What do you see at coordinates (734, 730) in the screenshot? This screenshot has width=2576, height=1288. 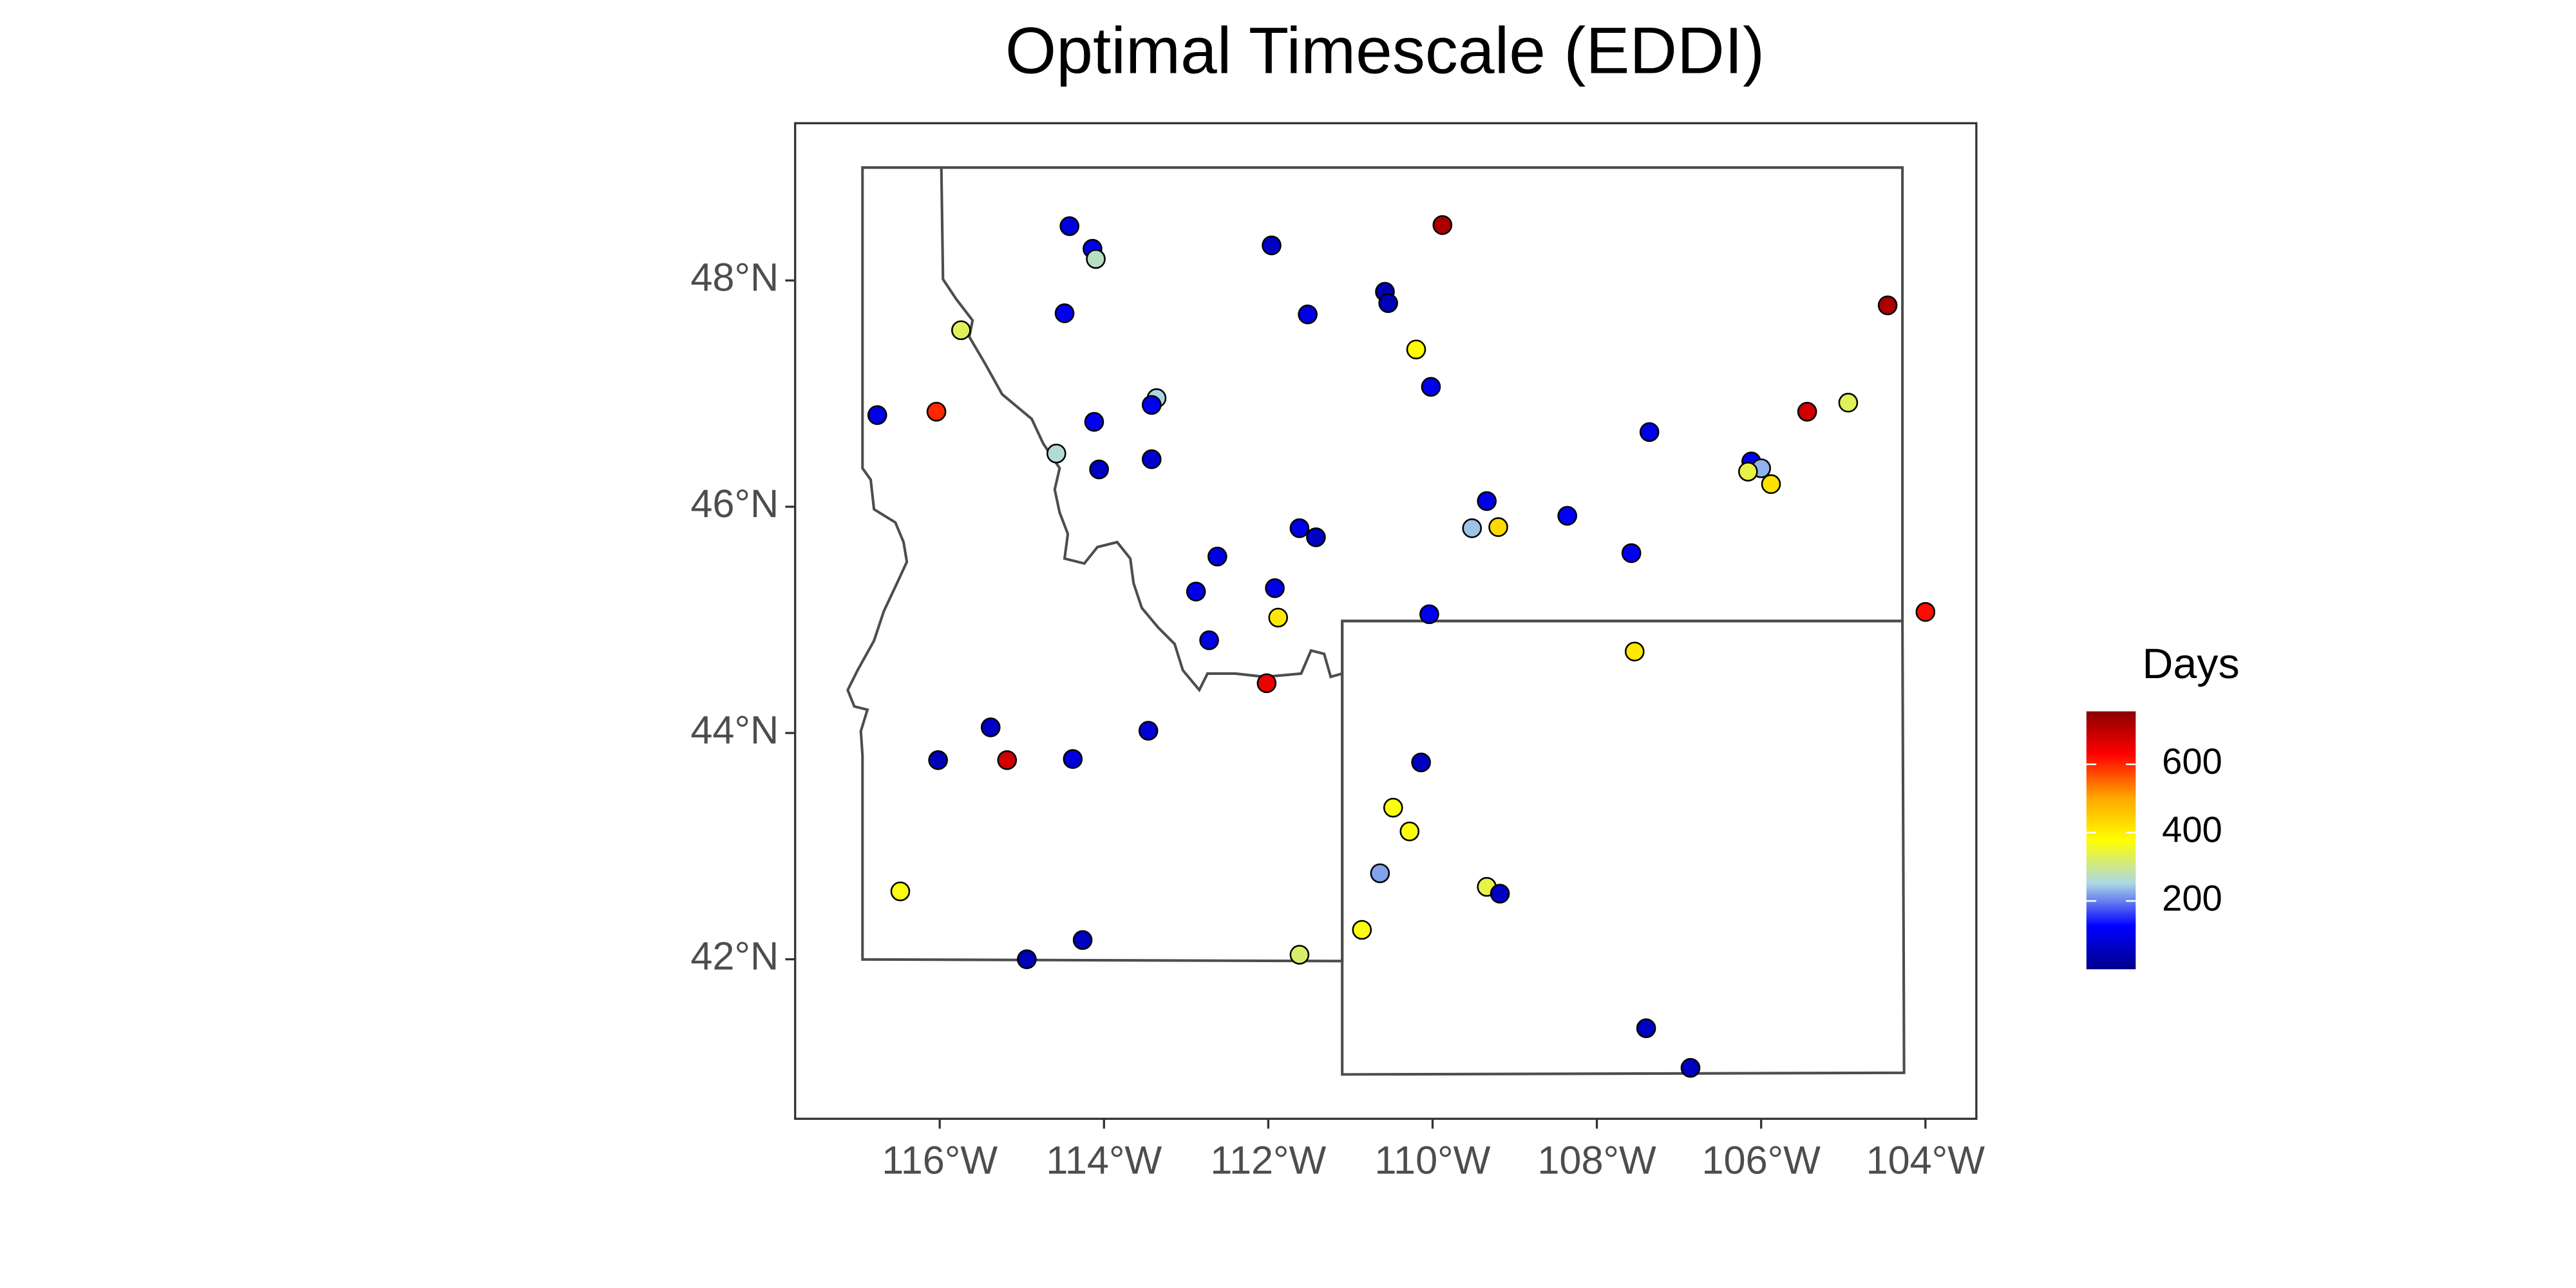 I see `y-tick-label: 44°N` at bounding box center [734, 730].